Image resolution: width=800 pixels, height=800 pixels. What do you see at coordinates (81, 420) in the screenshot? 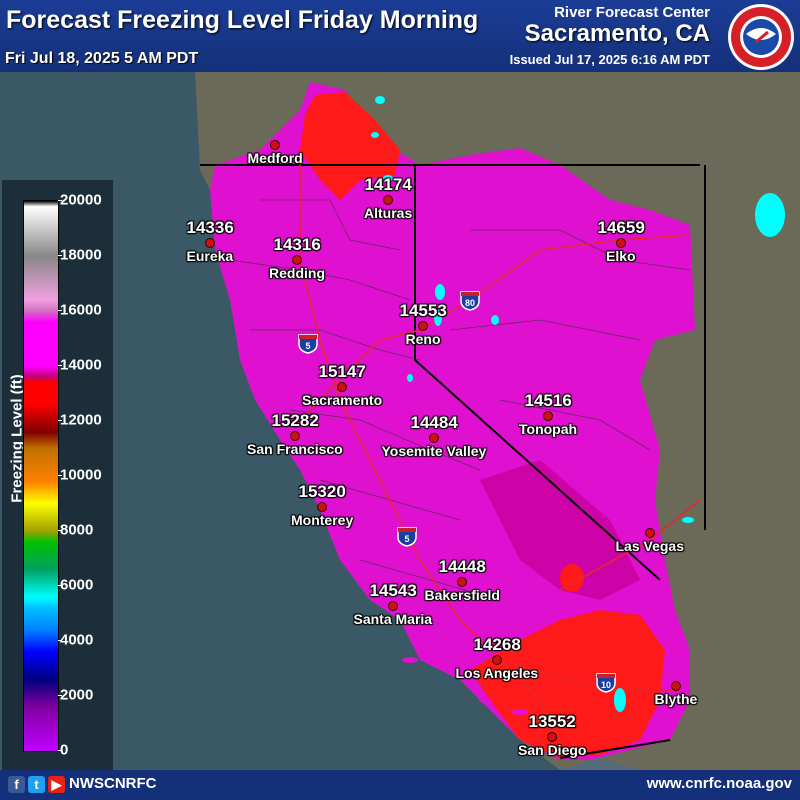
I see `legend-tick-label: 12000` at bounding box center [81, 420].